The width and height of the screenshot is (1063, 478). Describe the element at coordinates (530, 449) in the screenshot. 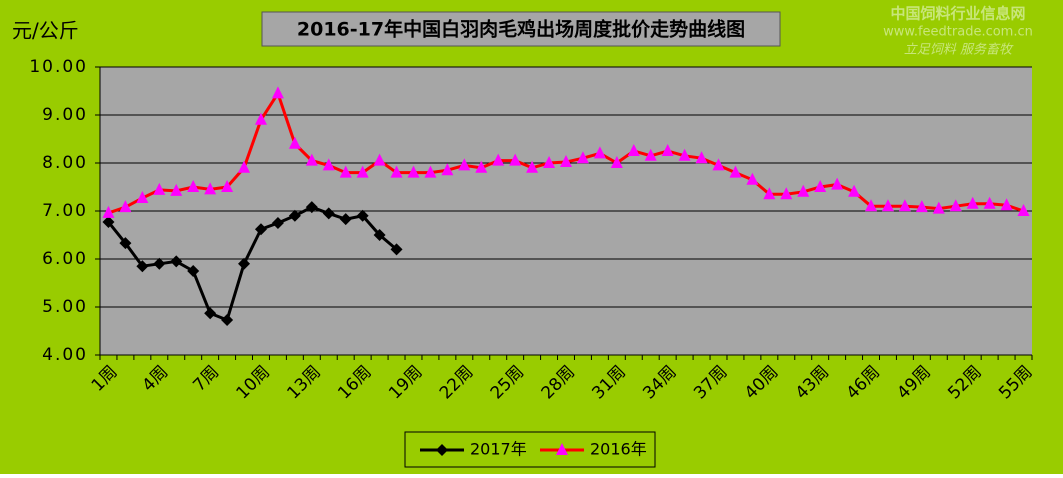

I see `legend-box` at that location.